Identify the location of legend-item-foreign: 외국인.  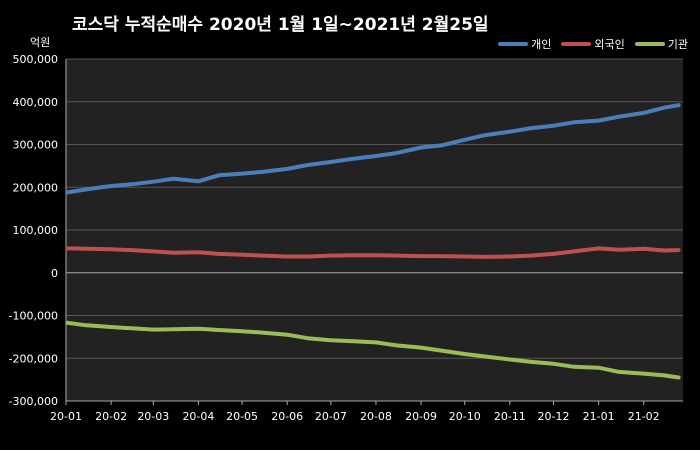
(593, 44).